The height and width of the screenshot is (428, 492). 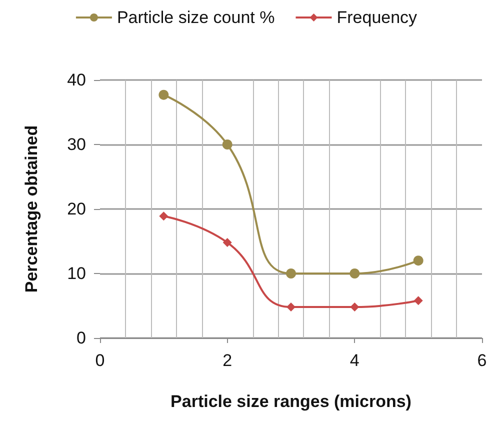 What do you see at coordinates (227, 360) in the screenshot?
I see `x-tick-label: 2` at bounding box center [227, 360].